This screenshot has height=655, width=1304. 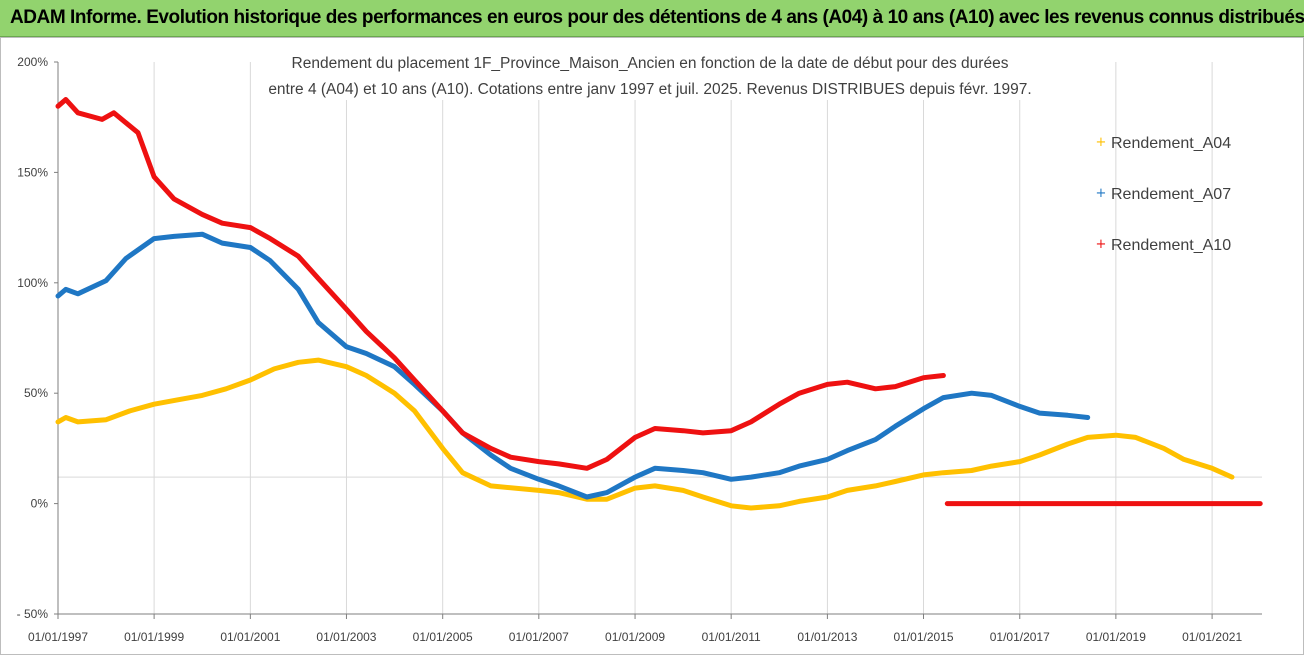 What do you see at coordinates (1212, 637) in the screenshot?
I see `x-tick-label: 01/01/2021` at bounding box center [1212, 637].